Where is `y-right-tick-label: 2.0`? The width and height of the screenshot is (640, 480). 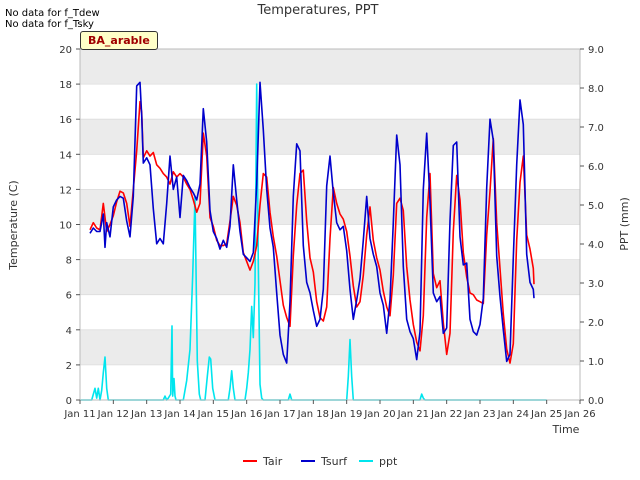
y-right-tick-label: 2.0 is located at coordinates (596, 323).